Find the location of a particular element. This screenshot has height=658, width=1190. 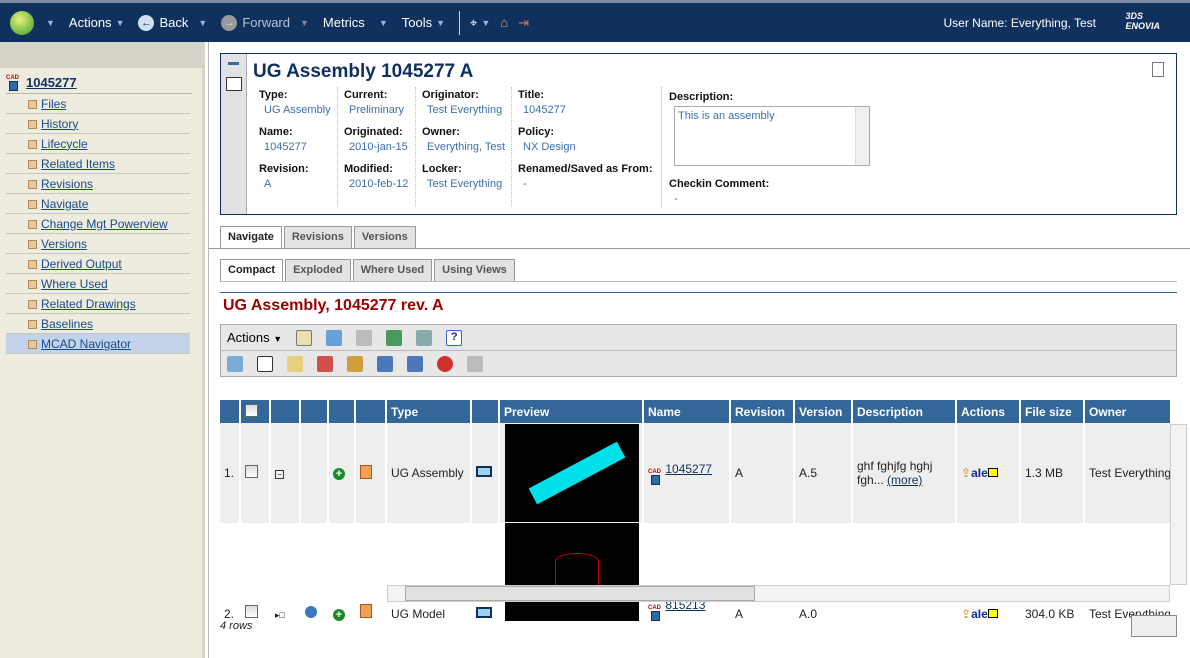

sidebar-item: Where Used is located at coordinates (98, 284).